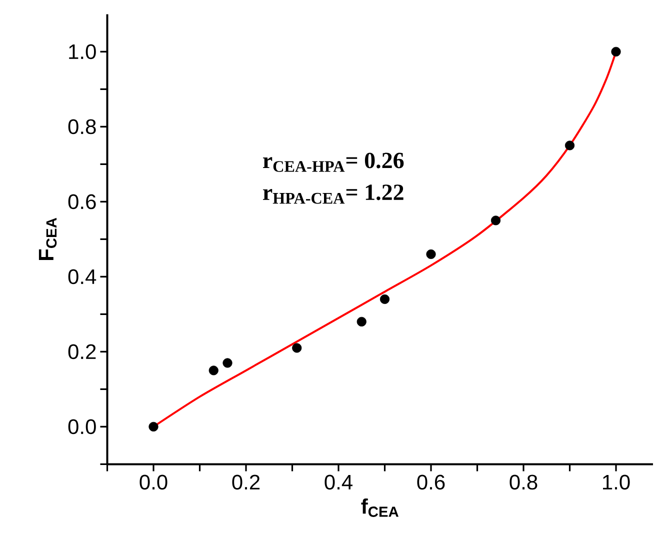 This screenshot has height=558, width=654. I want to click on x-tick-label: 0.0, so click(154, 482).